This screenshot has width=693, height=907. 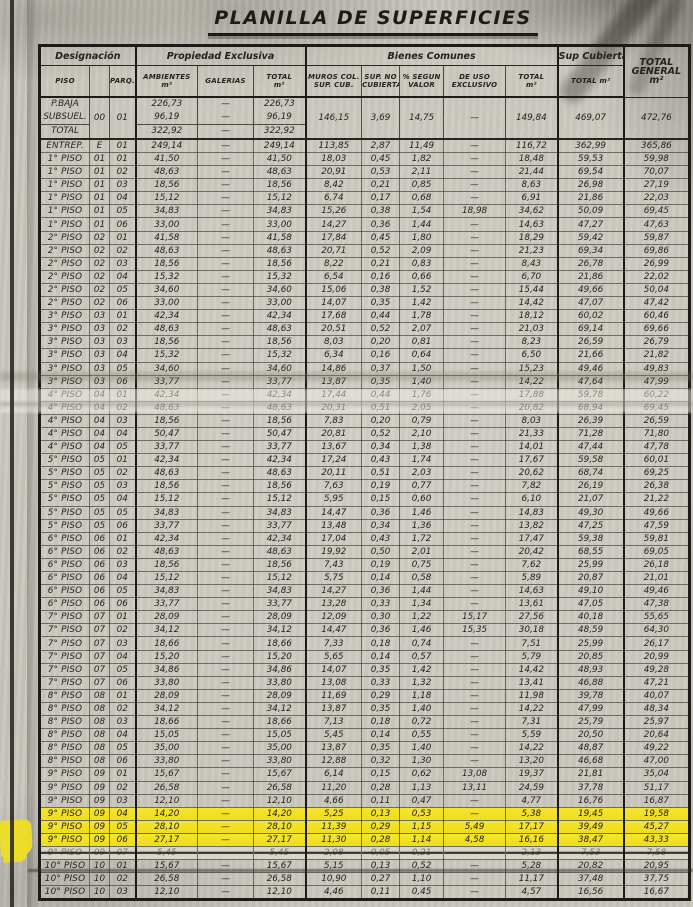 I want to click on total-prop-pbaja: 226,73, so click(x=279, y=104).